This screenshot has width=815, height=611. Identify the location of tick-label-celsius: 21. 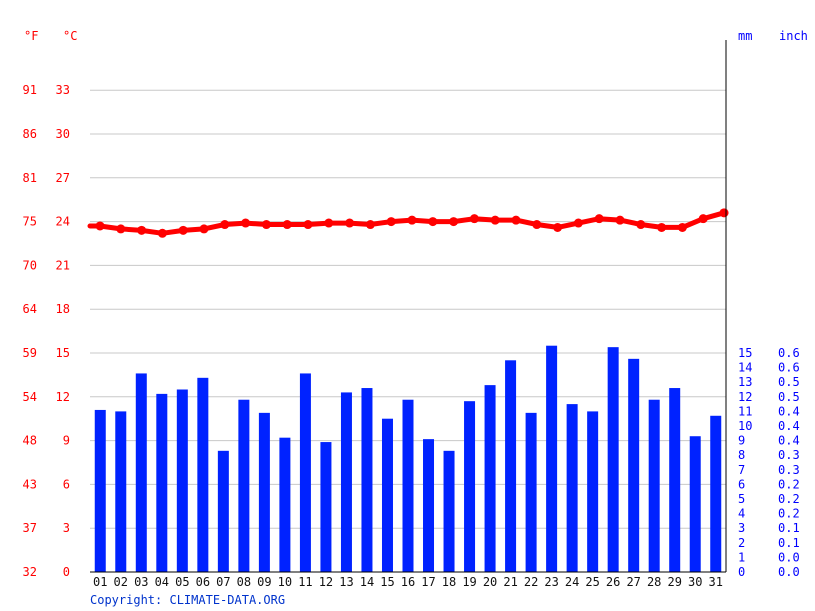
(63, 265).